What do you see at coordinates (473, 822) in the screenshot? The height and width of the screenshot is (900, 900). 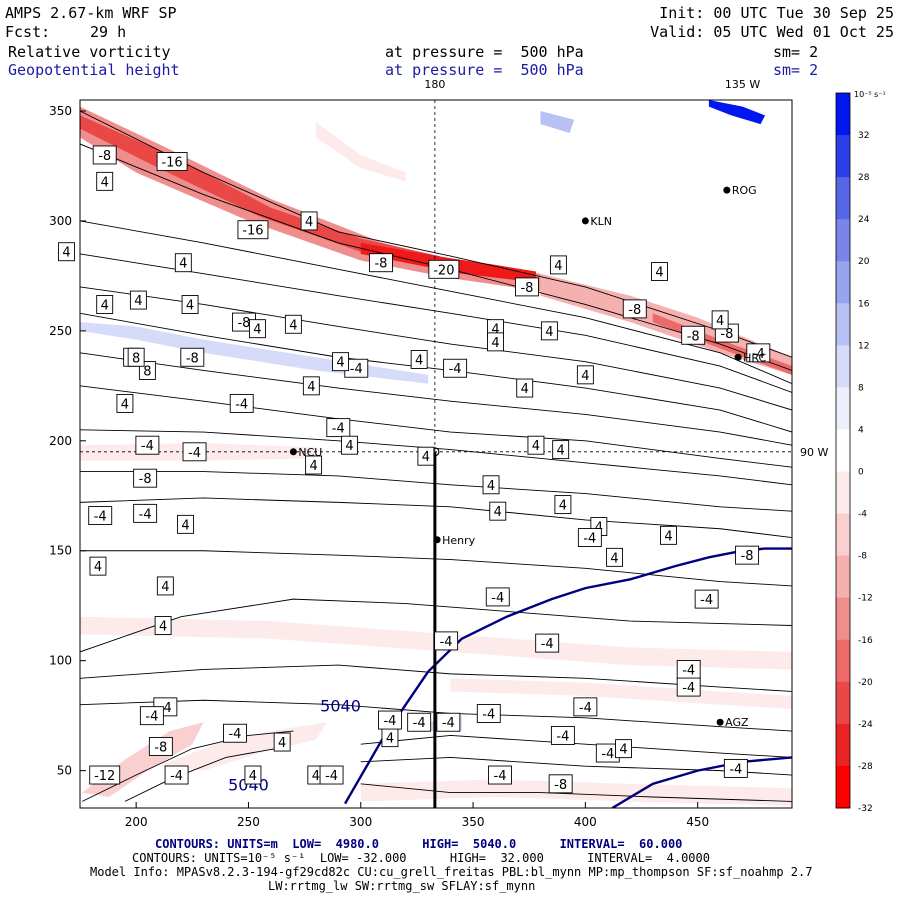 I see `x-tick-label: 350` at bounding box center [473, 822].